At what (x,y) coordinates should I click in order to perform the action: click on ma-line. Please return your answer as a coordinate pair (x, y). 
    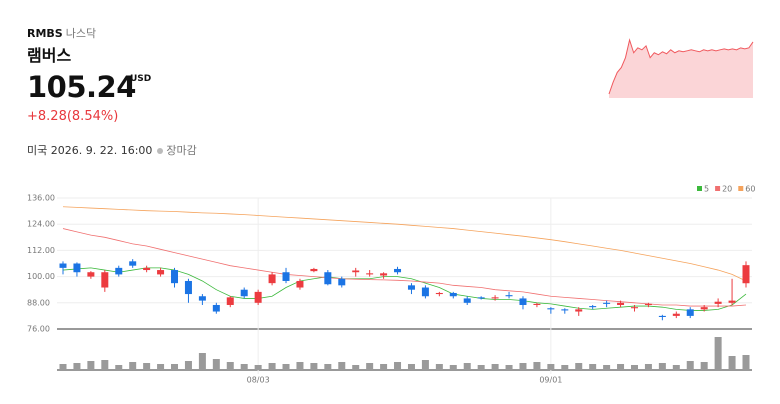
    Looking at the image, I should click on (404, 289).